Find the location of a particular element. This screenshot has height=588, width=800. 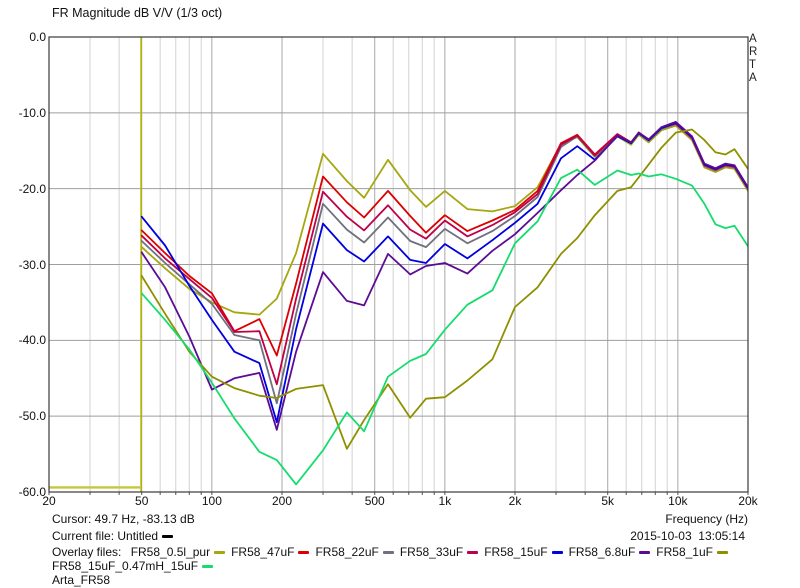

legend-item-label: FR58_33uF is located at coordinates (431, 552).